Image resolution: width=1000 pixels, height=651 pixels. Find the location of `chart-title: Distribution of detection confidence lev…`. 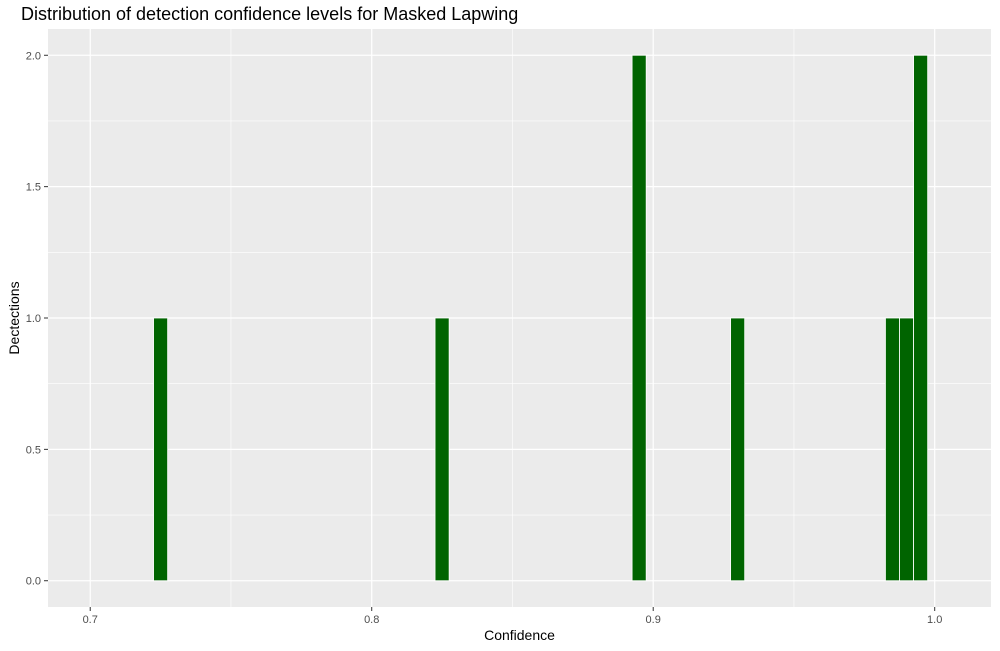

chart-title: Distribution of detection confidence lev… is located at coordinates (270, 14).